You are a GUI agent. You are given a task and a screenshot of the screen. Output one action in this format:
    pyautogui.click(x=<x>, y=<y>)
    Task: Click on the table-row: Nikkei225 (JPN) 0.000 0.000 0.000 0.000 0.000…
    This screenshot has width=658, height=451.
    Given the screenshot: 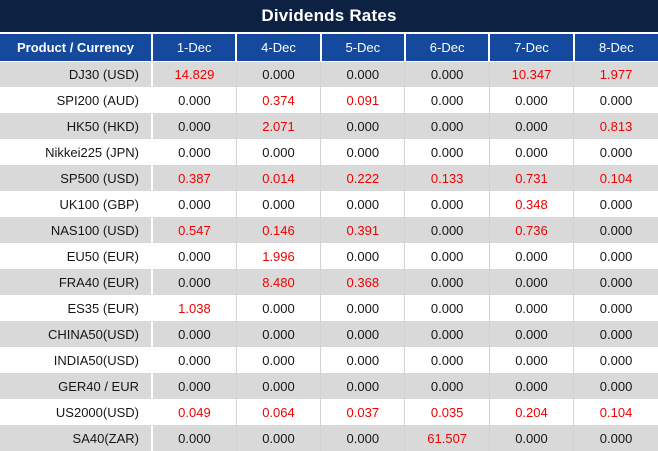 What is the action you would take?
    pyautogui.click(x=329, y=152)
    